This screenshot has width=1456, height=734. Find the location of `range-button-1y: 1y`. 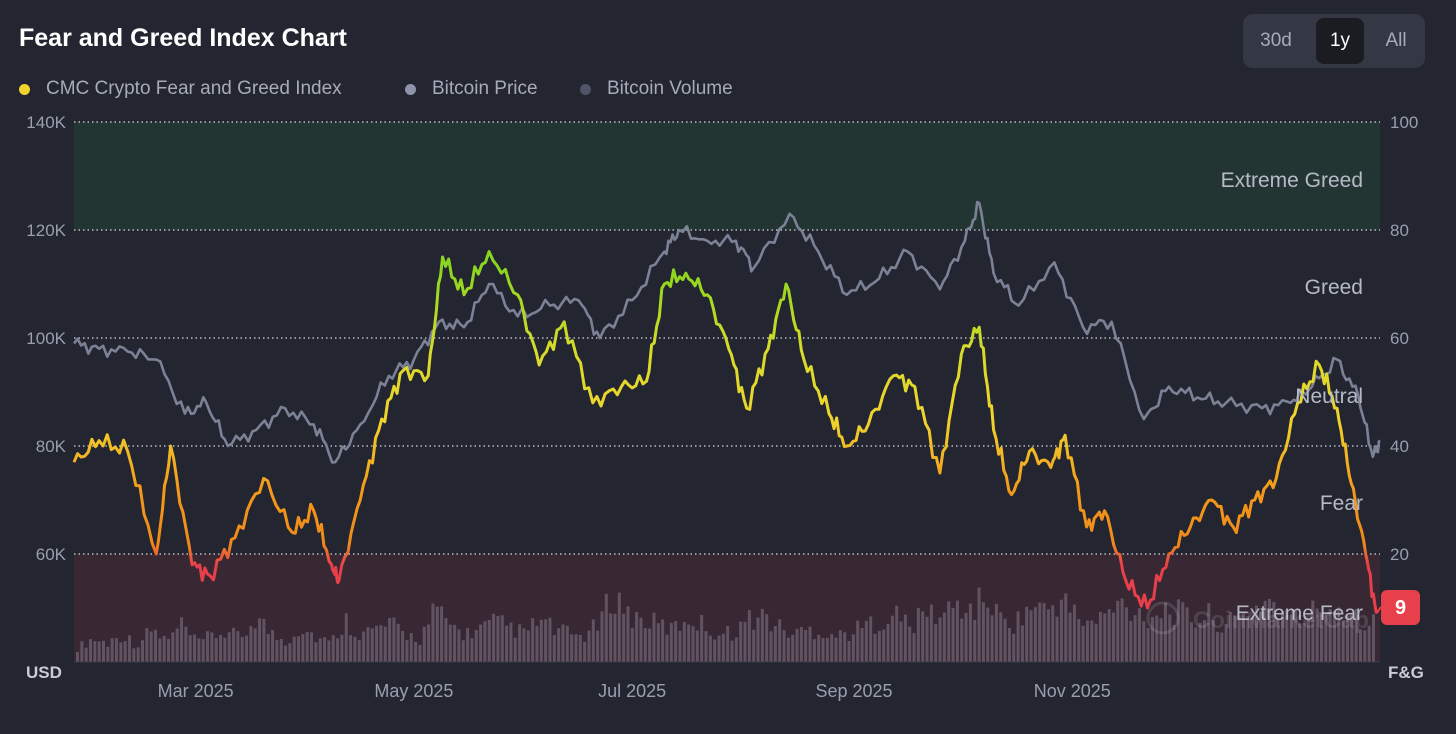

range-button-1y: 1y is located at coordinates (1340, 41).